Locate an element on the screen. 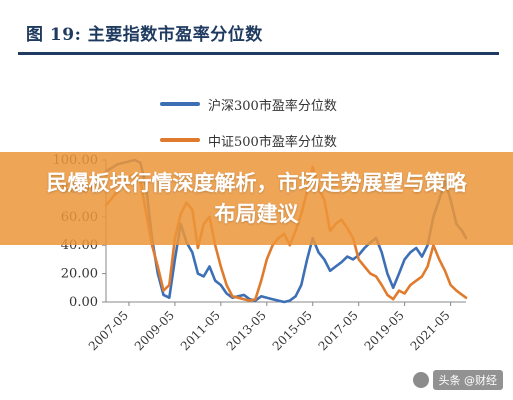 Image resolution: width=513 pixels, height=400 pixels. x-tick-label: 2017-05 is located at coordinates (338, 330).